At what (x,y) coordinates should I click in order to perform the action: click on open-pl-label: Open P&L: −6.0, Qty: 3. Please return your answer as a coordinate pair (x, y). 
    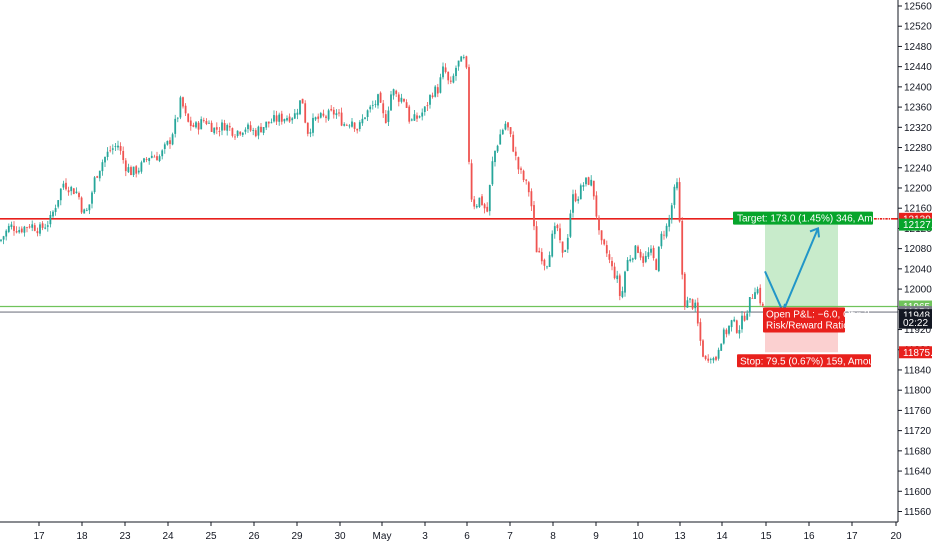
    Looking at the image, I should click on (818, 315).